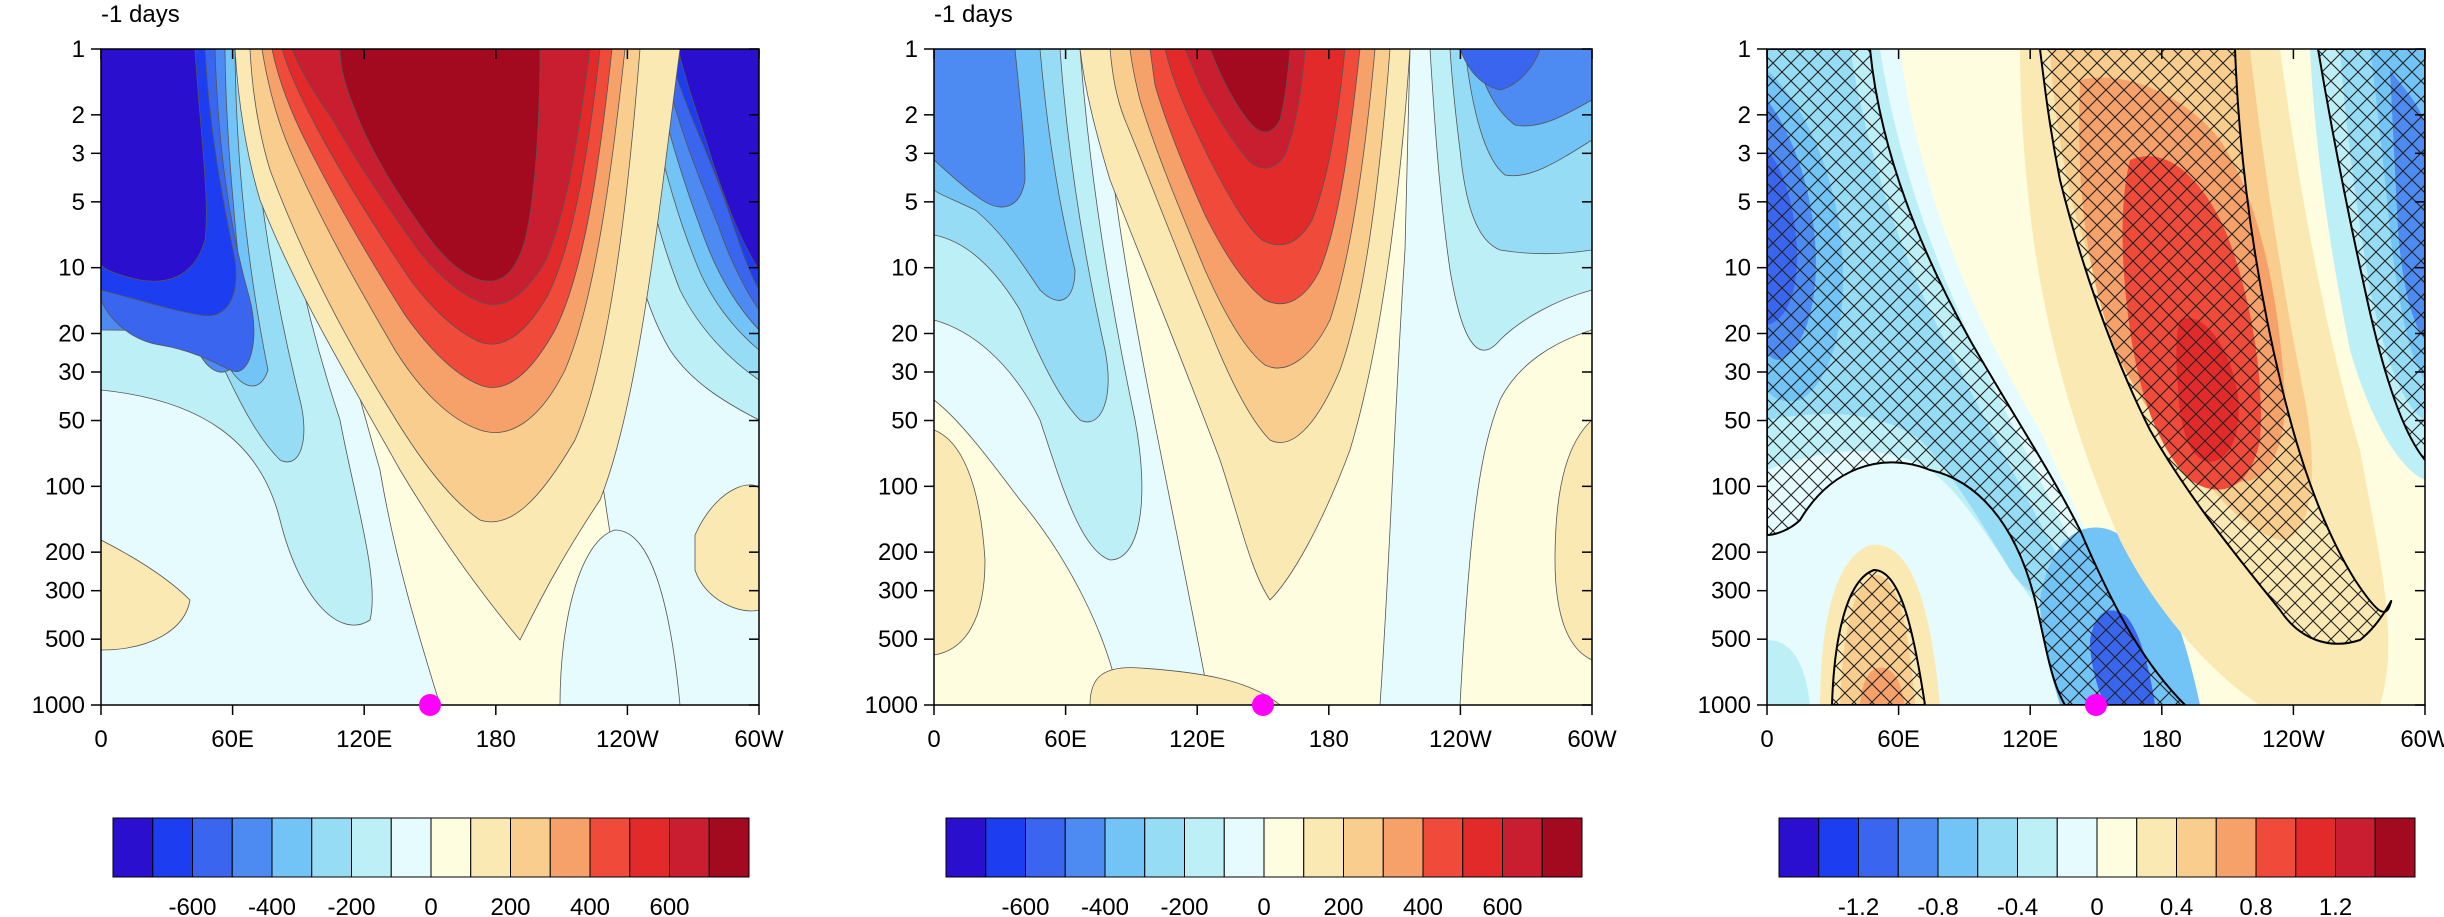 This screenshot has height=917, width=2444. Describe the element at coordinates (1788, 672) in the screenshot. I see `panel-3-neg-small-low` at that location.